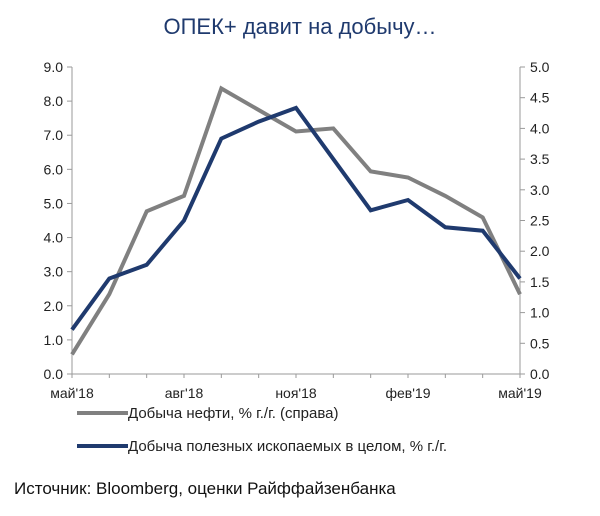 The width and height of the screenshot is (600, 516). What do you see at coordinates (540, 159) in the screenshot?
I see `y-right-tick-label: 3.5` at bounding box center [540, 159].